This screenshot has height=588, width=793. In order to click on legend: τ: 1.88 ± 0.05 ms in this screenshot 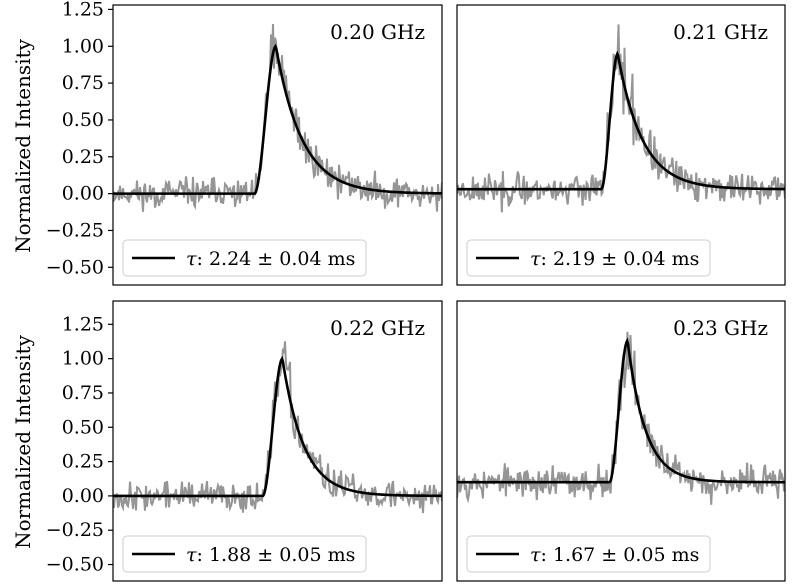, I will do `click(244, 554)`.